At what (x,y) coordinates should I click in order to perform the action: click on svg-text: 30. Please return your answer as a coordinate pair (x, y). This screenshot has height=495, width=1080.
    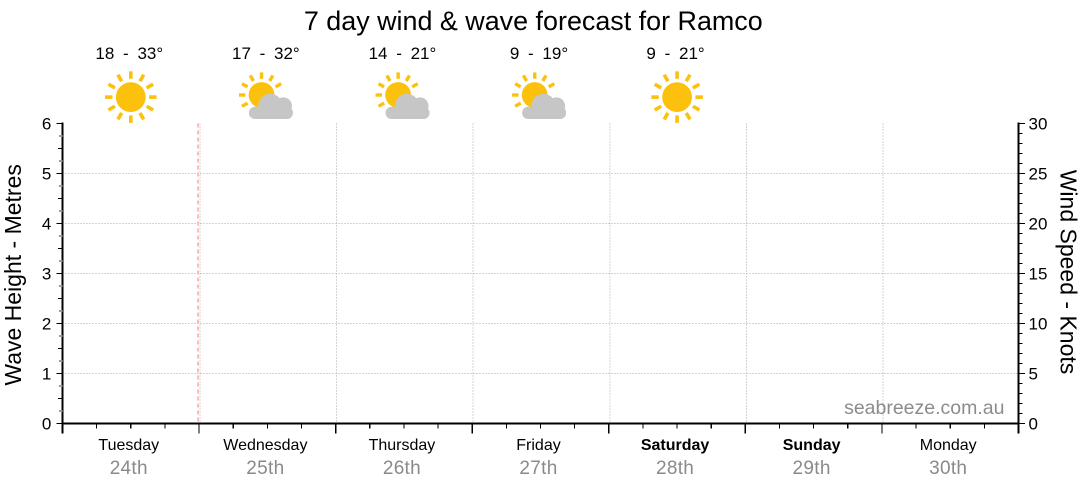
    Looking at the image, I should click on (1038, 124).